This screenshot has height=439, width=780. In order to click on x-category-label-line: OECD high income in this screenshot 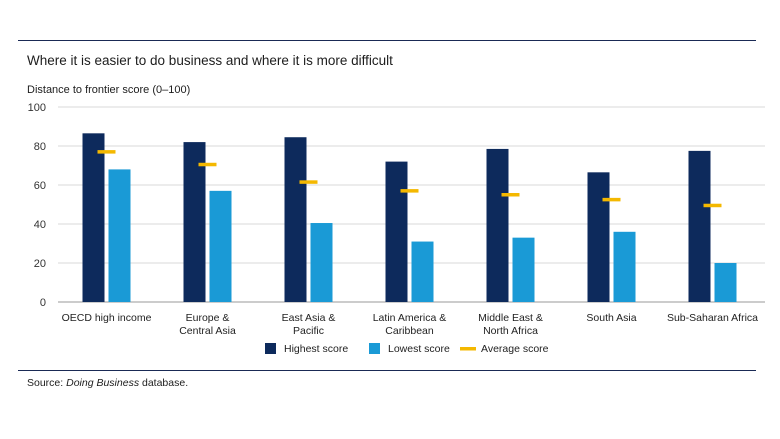, I will do `click(107, 318)`.